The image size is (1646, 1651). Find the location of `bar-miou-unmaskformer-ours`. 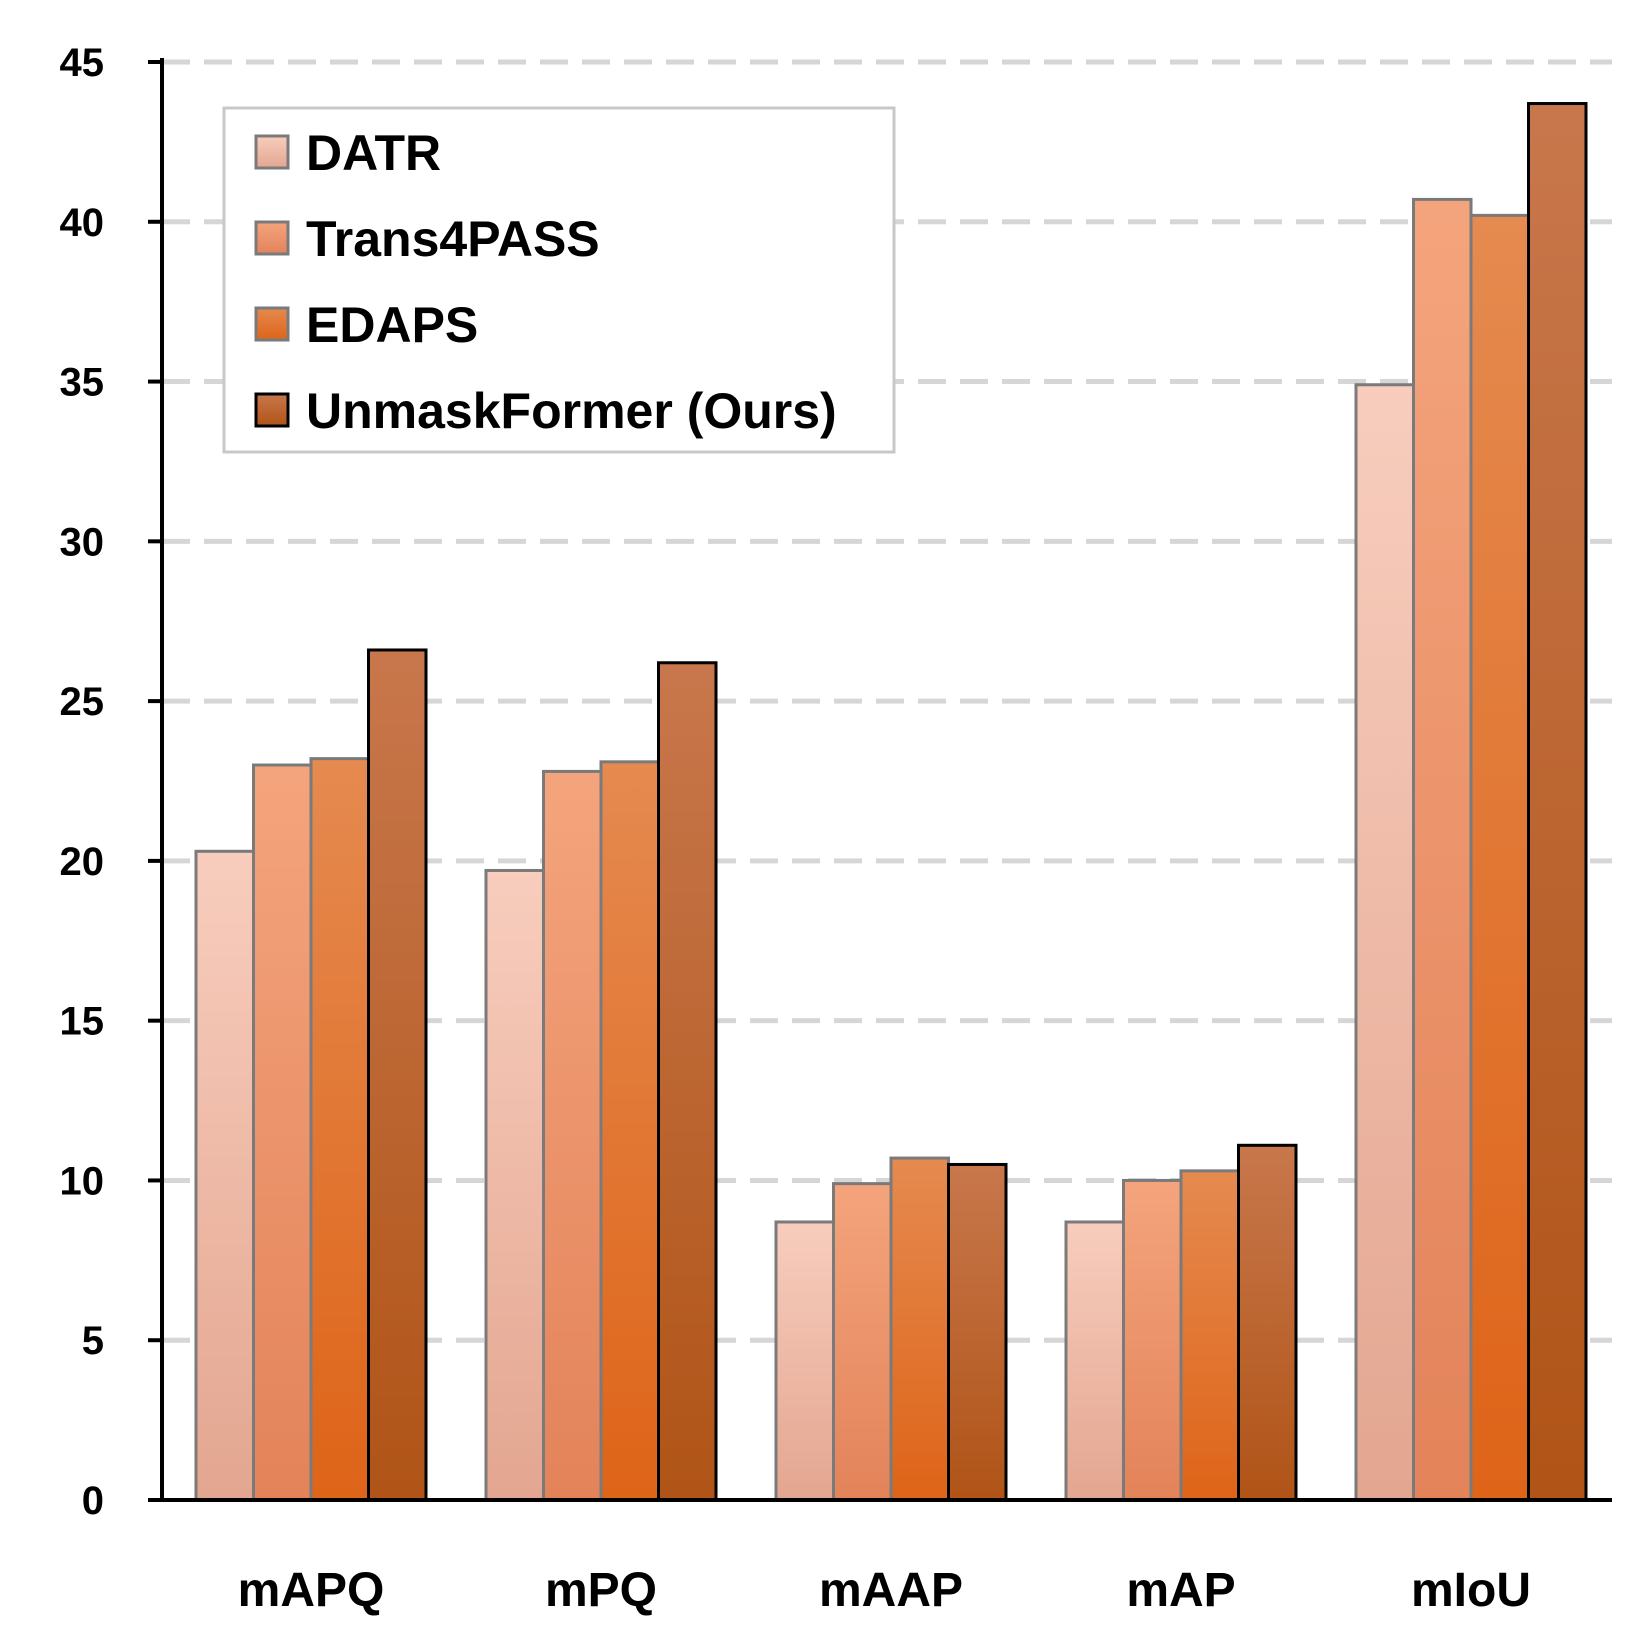

bar-miou-unmaskformer-ours is located at coordinates (1557, 802).